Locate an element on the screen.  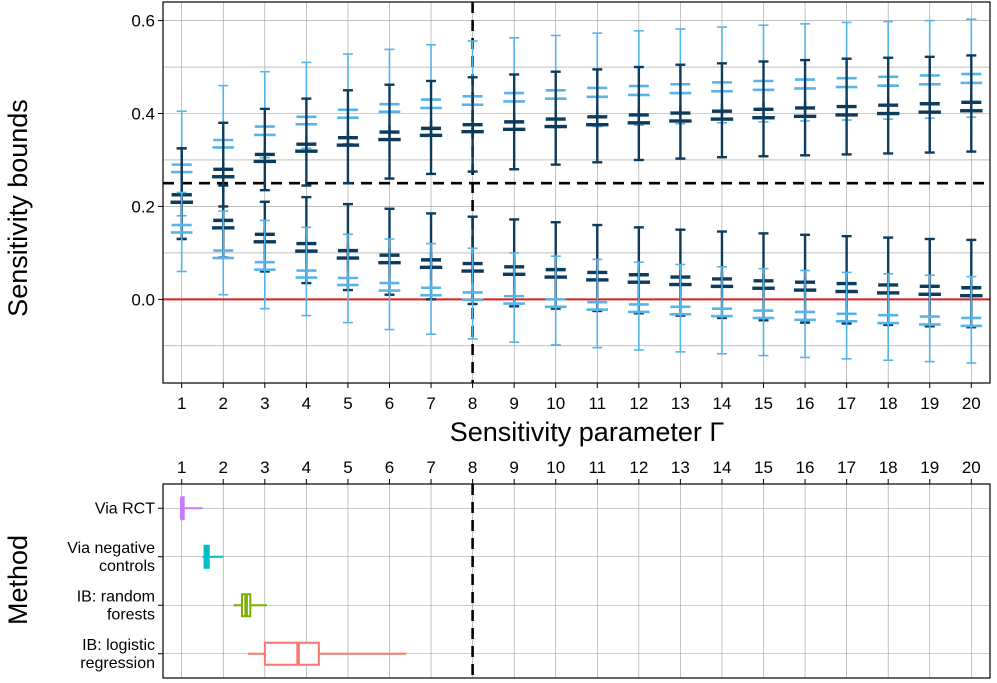
y-axis-label: Sensitivity bounds is located at coordinates (18, 208).